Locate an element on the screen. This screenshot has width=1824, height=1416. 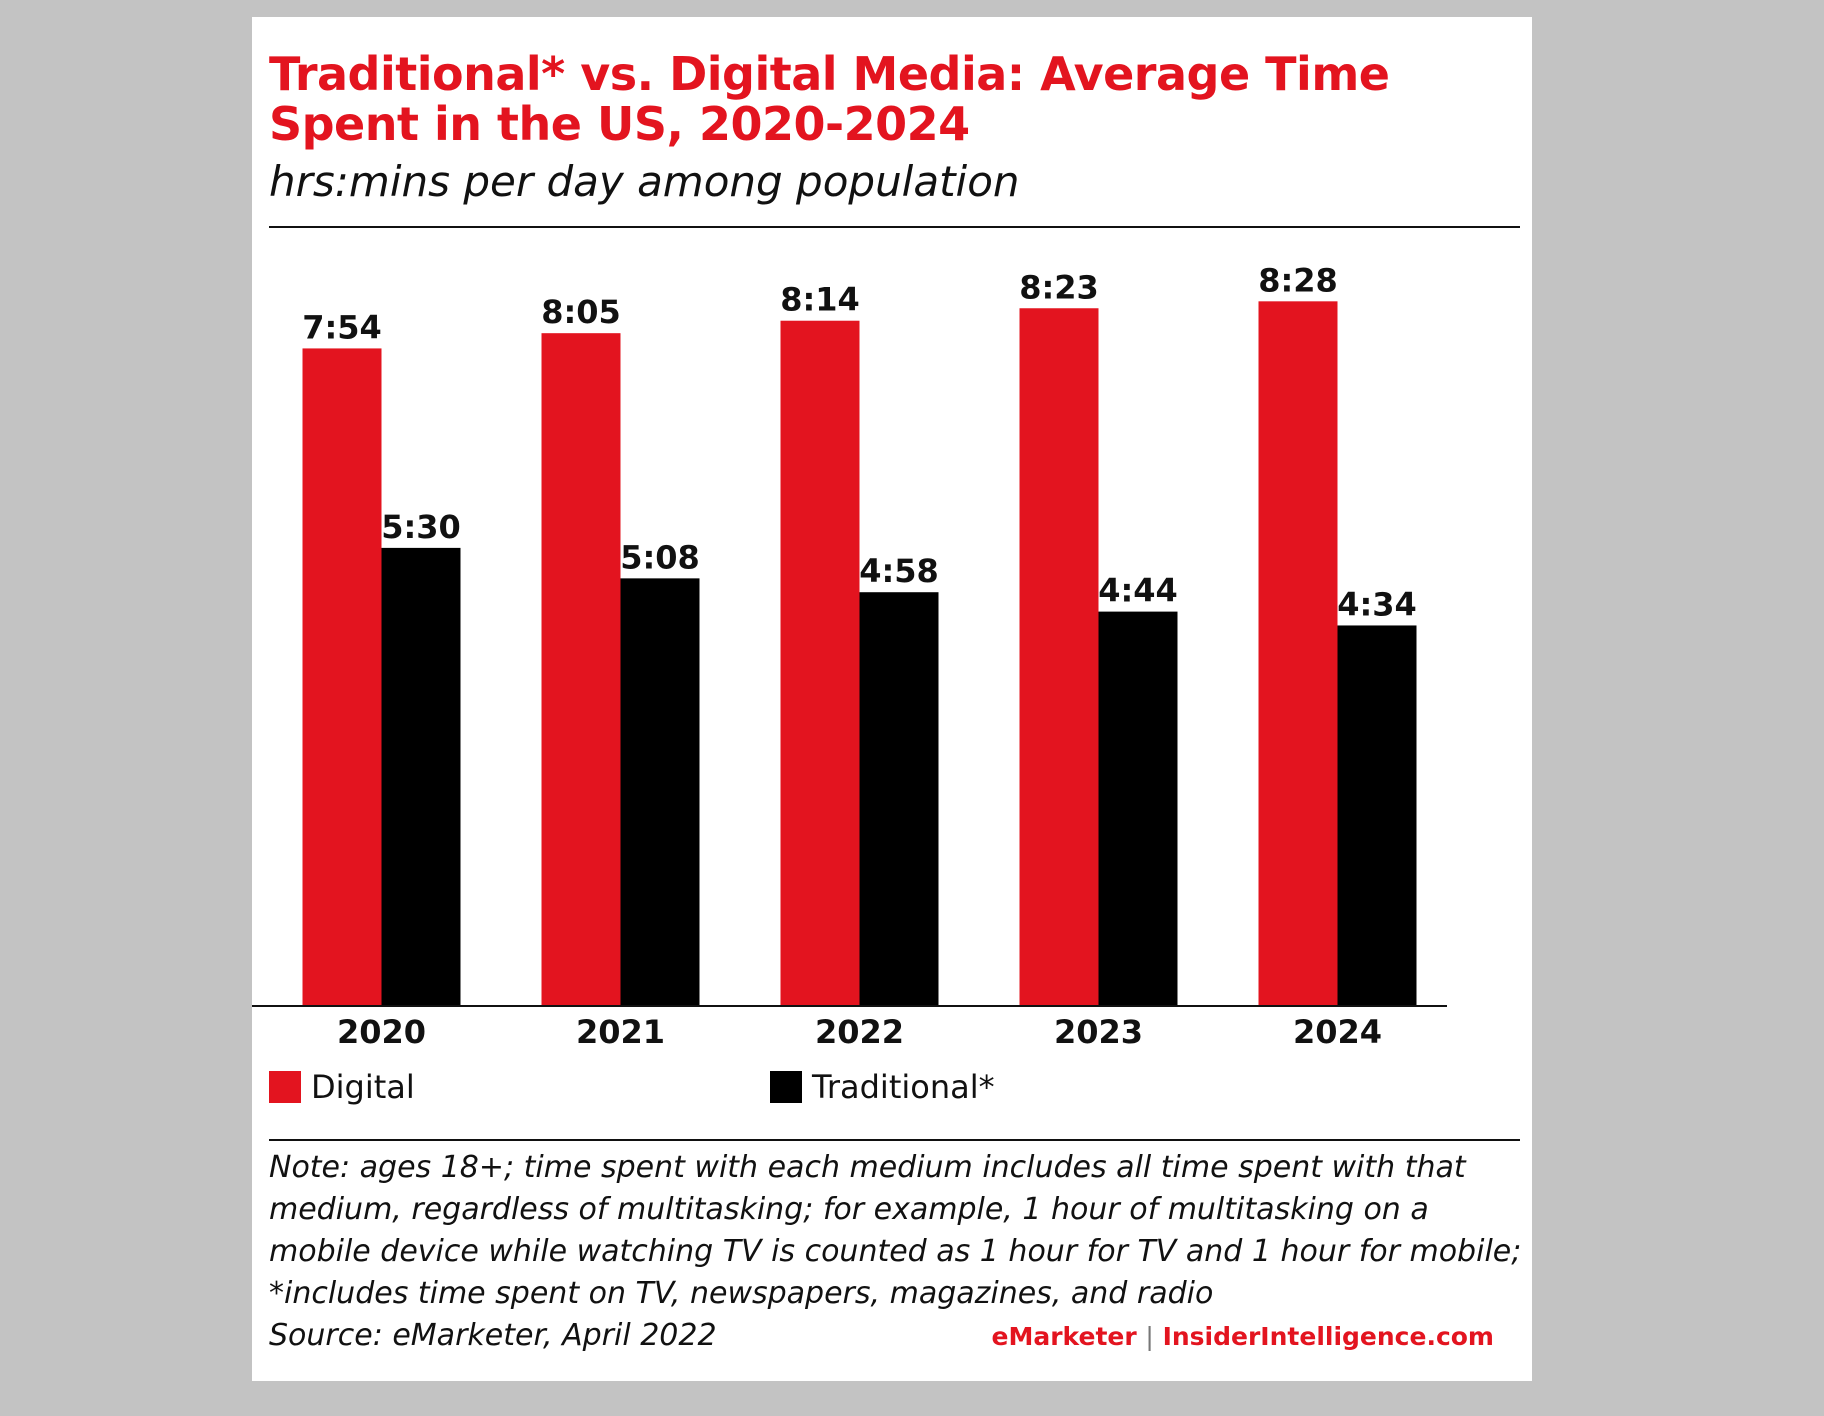
data-label-digital-2021: 8:05 is located at coordinates (581, 312).